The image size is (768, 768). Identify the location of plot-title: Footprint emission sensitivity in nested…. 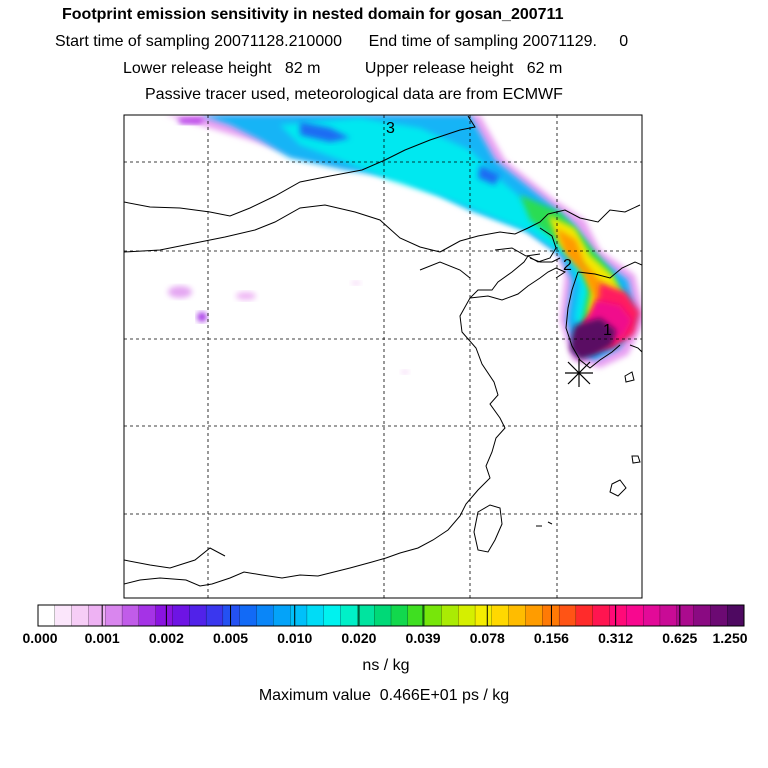
(313, 14).